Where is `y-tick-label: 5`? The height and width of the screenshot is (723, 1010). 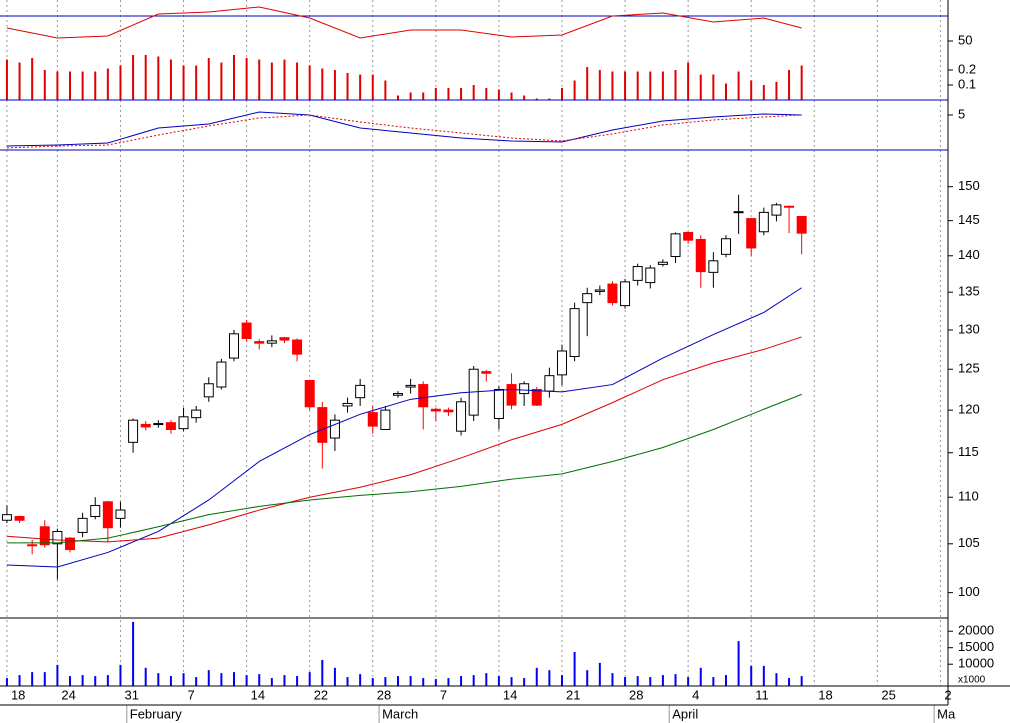
y-tick-label: 5 is located at coordinates (961, 113).